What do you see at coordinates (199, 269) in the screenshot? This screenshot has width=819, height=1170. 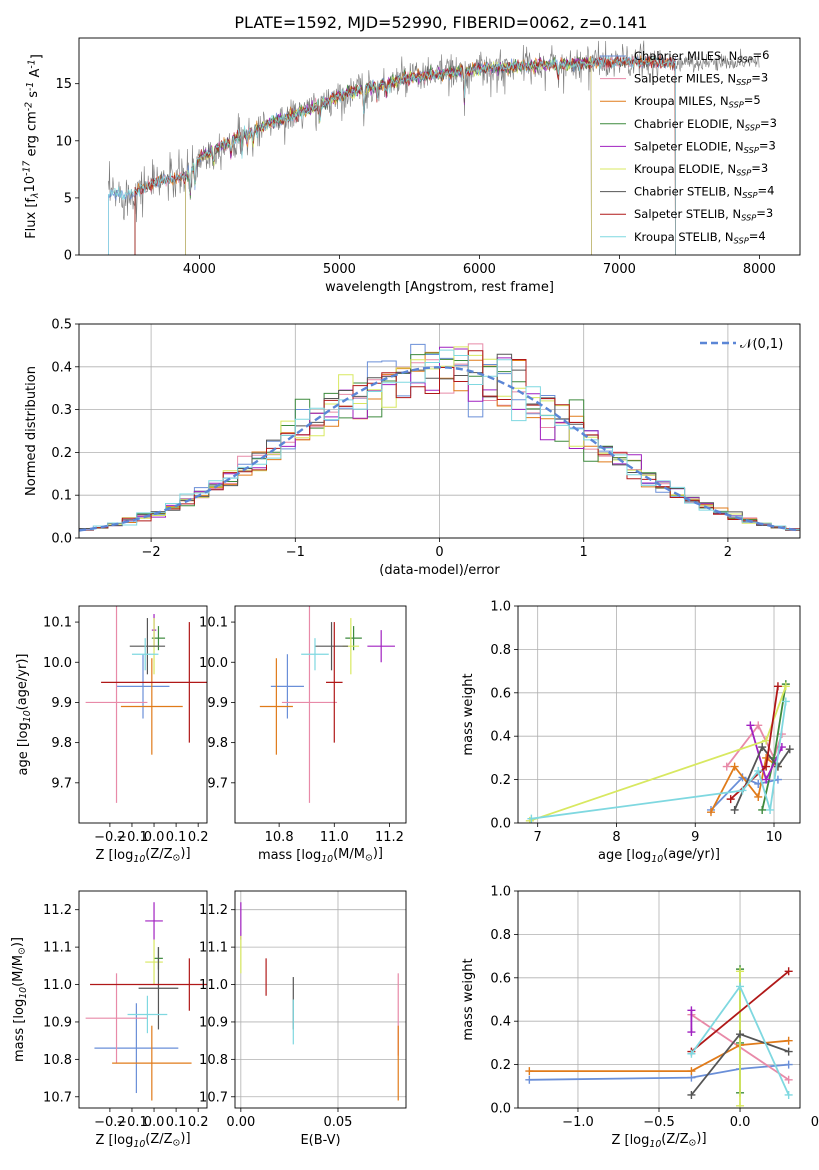 I see `x-tick-label: 4000` at bounding box center [199, 269].